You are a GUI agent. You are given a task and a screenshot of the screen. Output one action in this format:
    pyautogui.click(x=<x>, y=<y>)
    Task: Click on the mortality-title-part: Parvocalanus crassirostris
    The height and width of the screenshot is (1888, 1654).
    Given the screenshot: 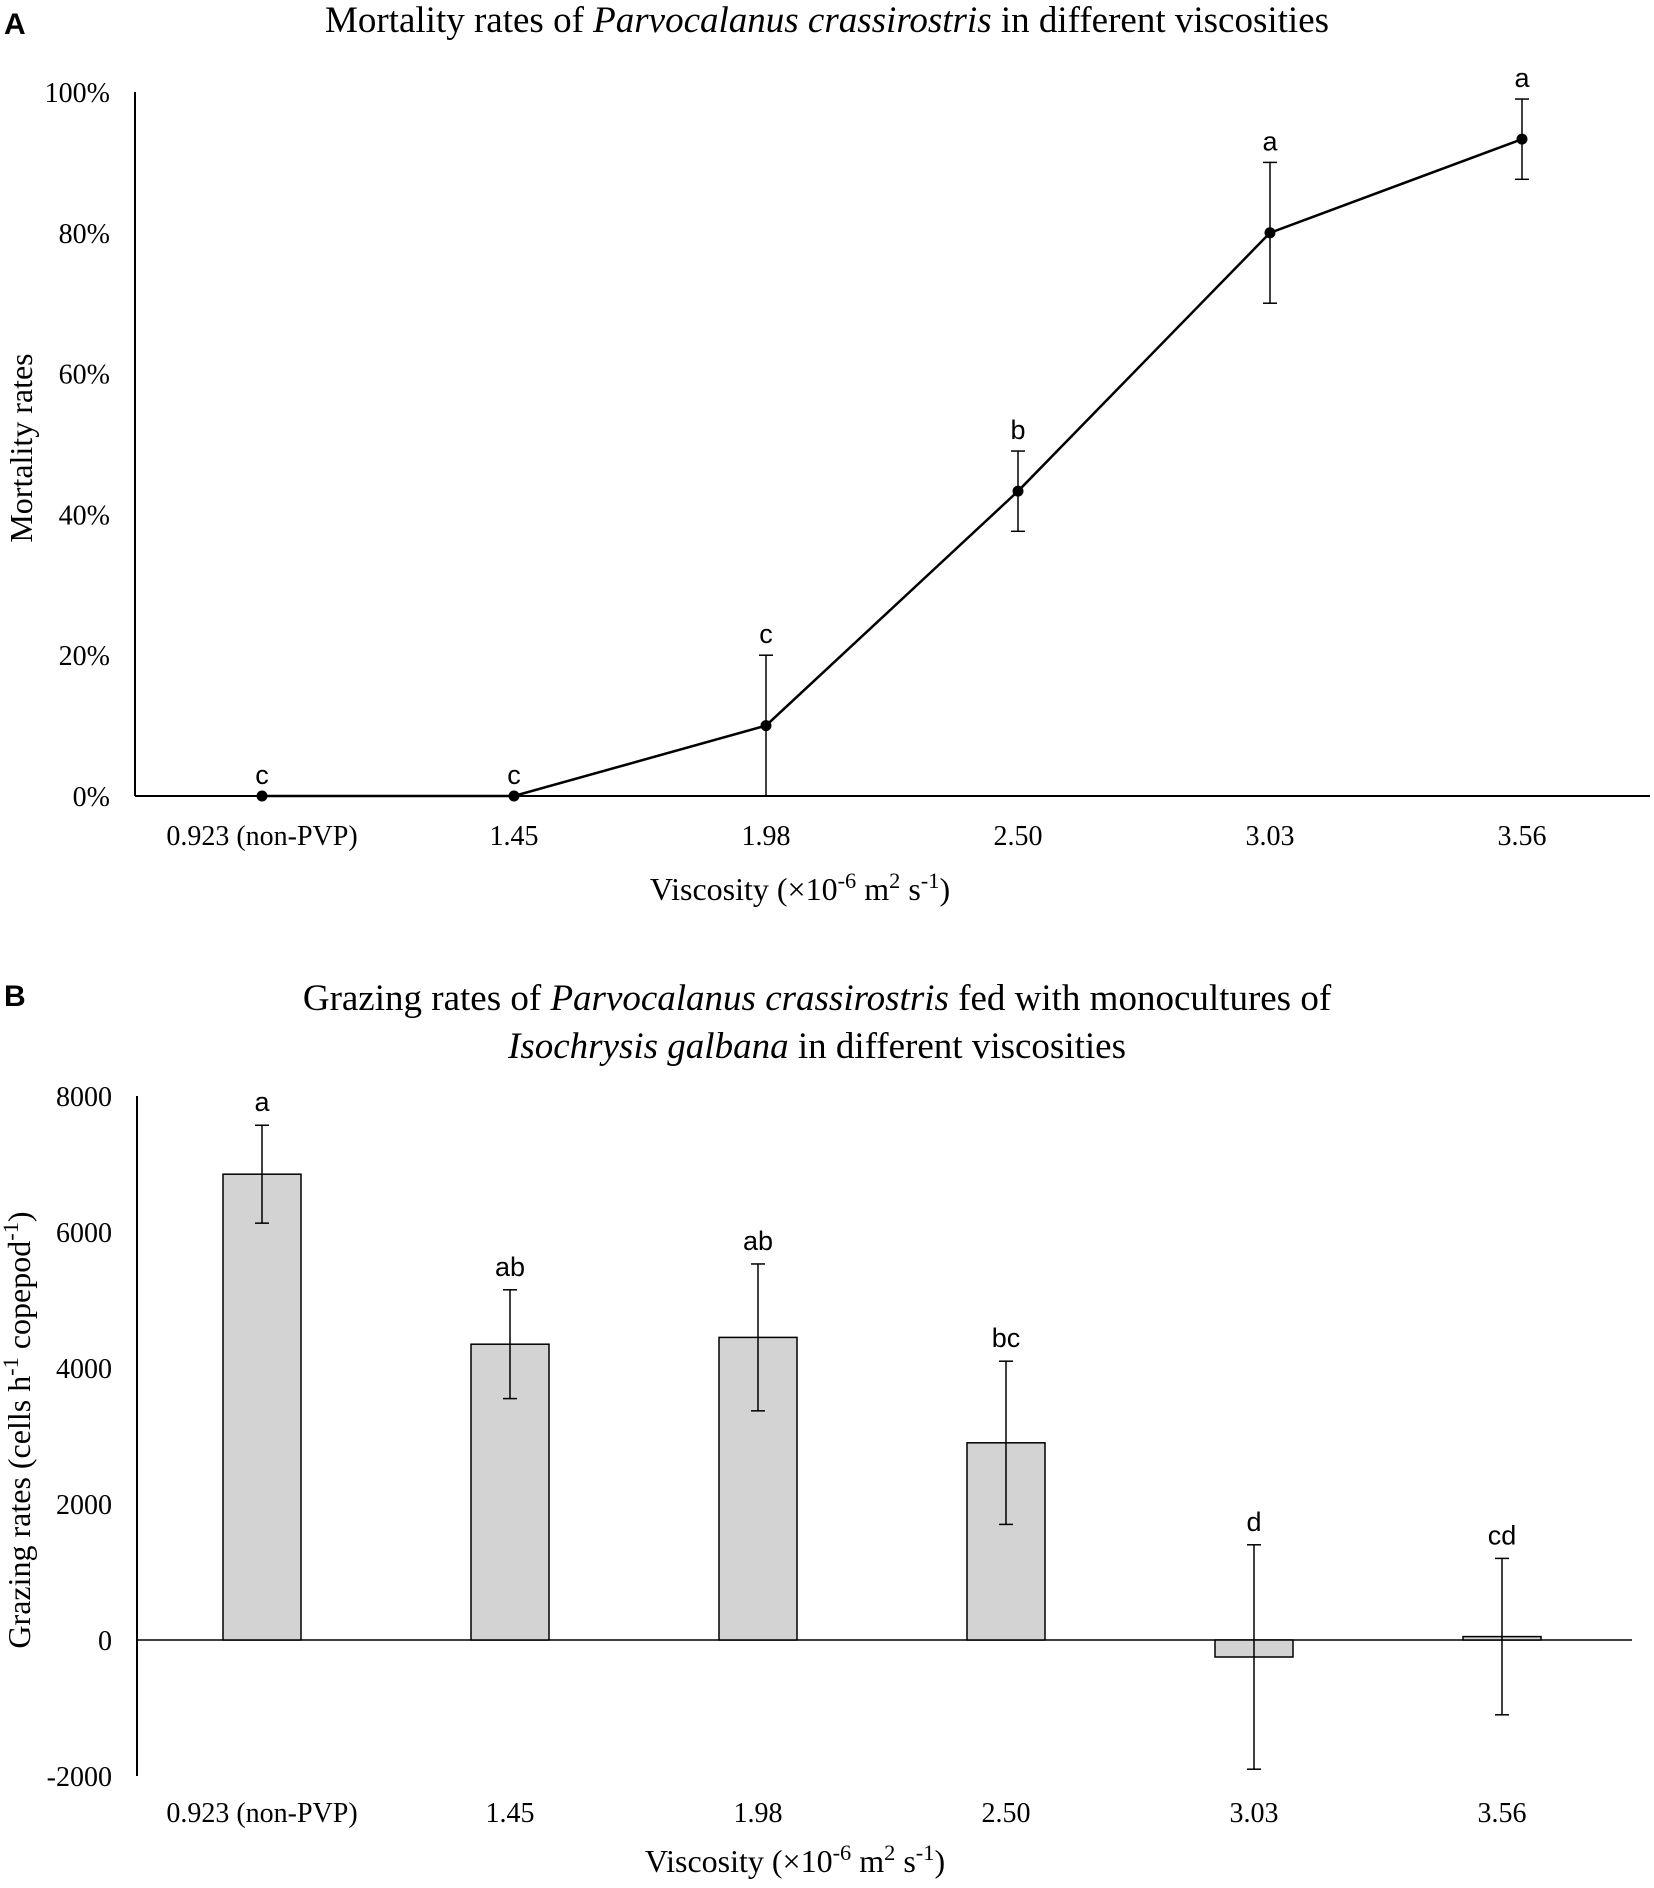 What is the action you would take?
    pyautogui.click(x=791, y=20)
    